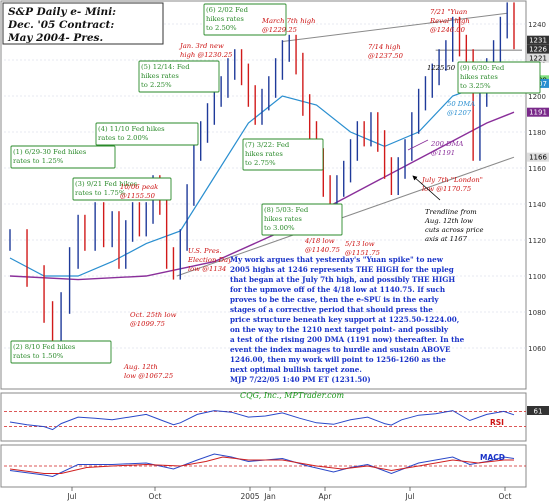 The width and height of the screenshot is (550, 503). What do you see at coordinates (267, 145) in the screenshot?
I see `annotation-text: (7) 3/22: Fed` at bounding box center [267, 145].